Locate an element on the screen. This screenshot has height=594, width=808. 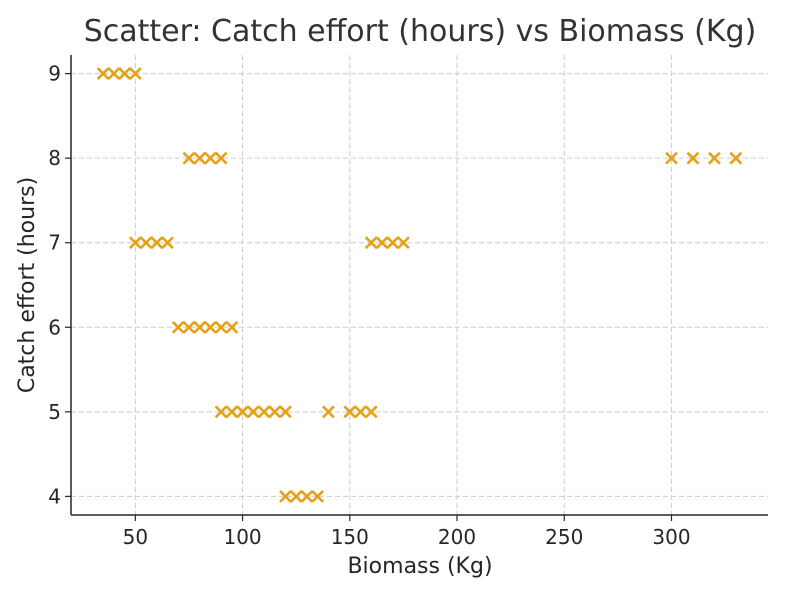
x-tick-label: 100 is located at coordinates (242, 537).